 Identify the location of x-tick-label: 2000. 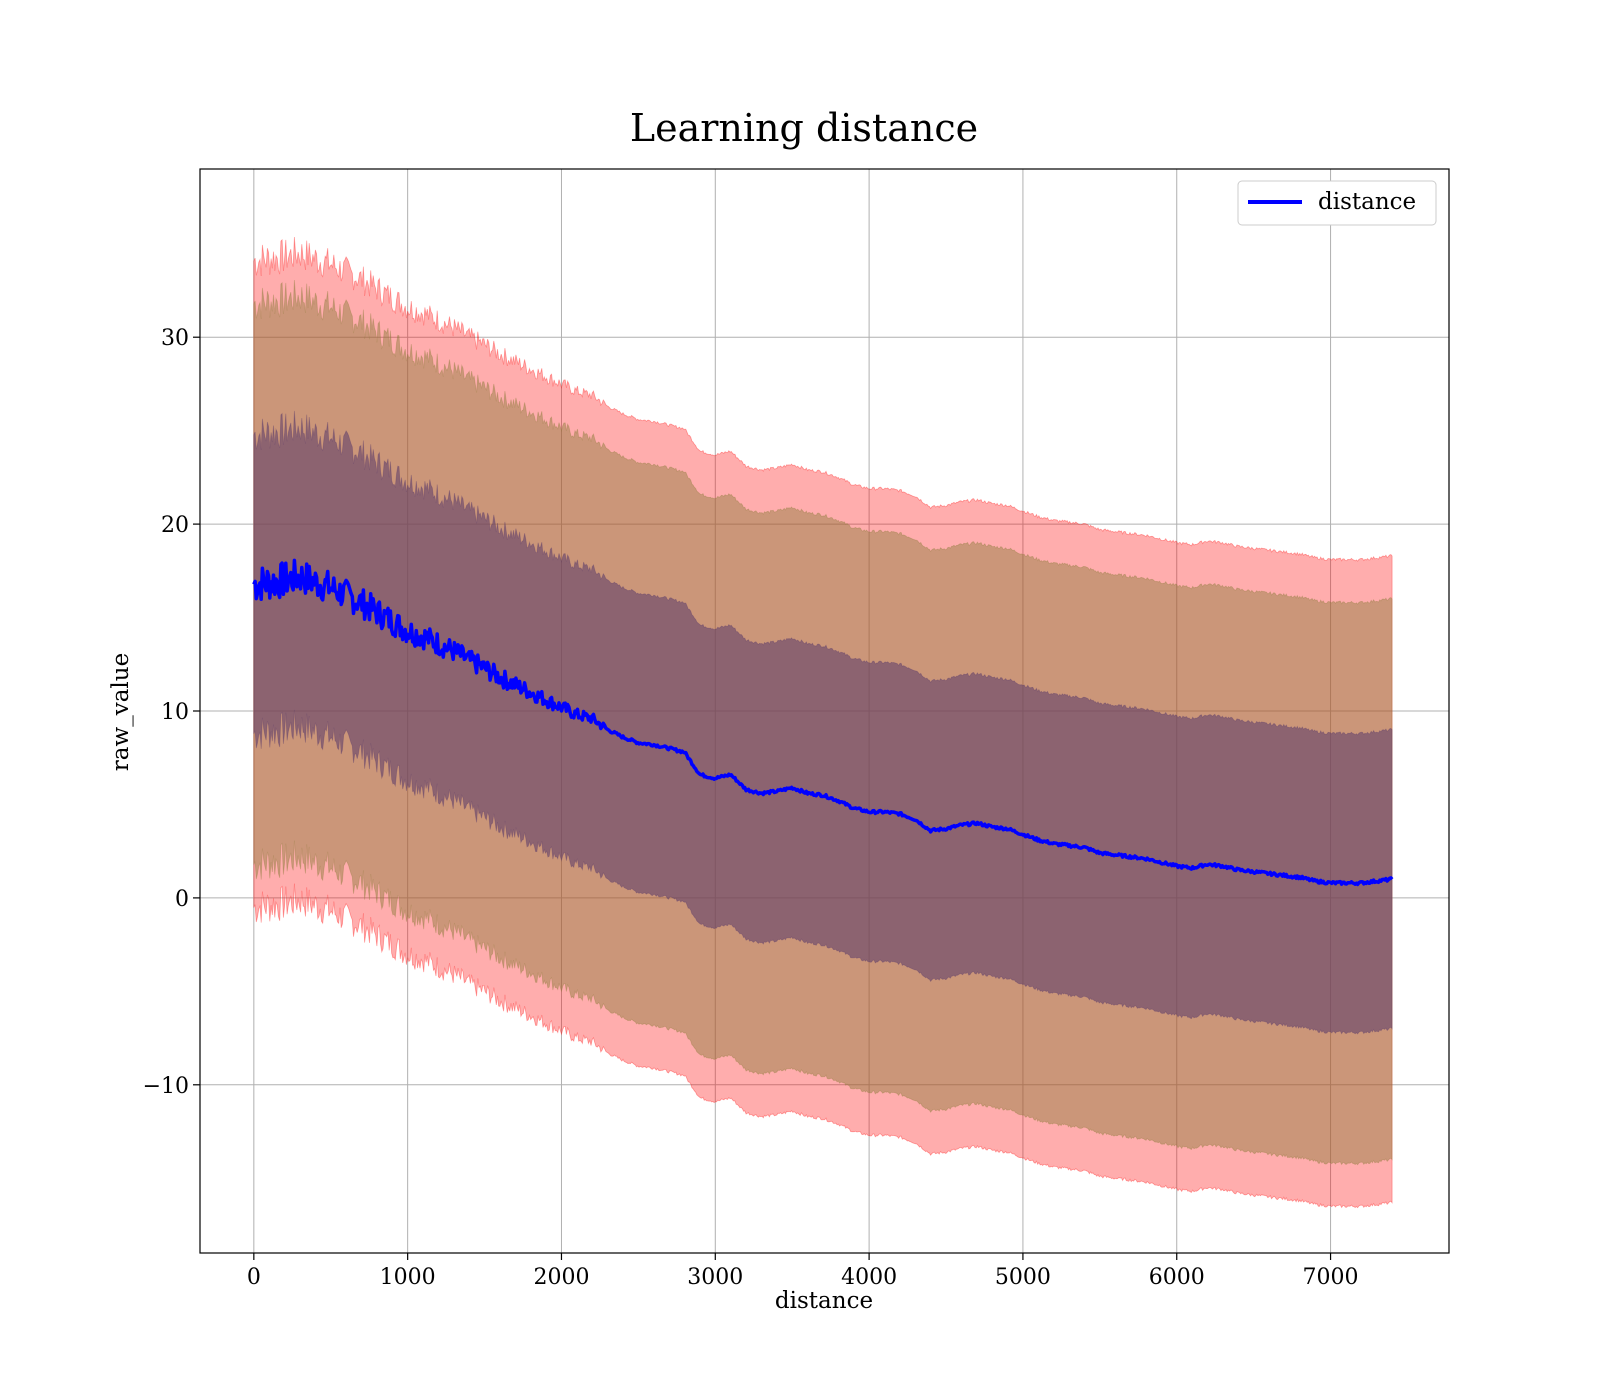
(561, 1277).